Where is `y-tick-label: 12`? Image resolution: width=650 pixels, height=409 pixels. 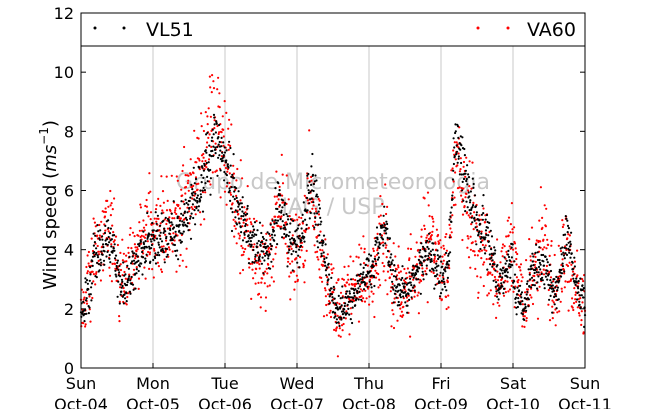 y-tick-label: 12 is located at coordinates (64, 13).